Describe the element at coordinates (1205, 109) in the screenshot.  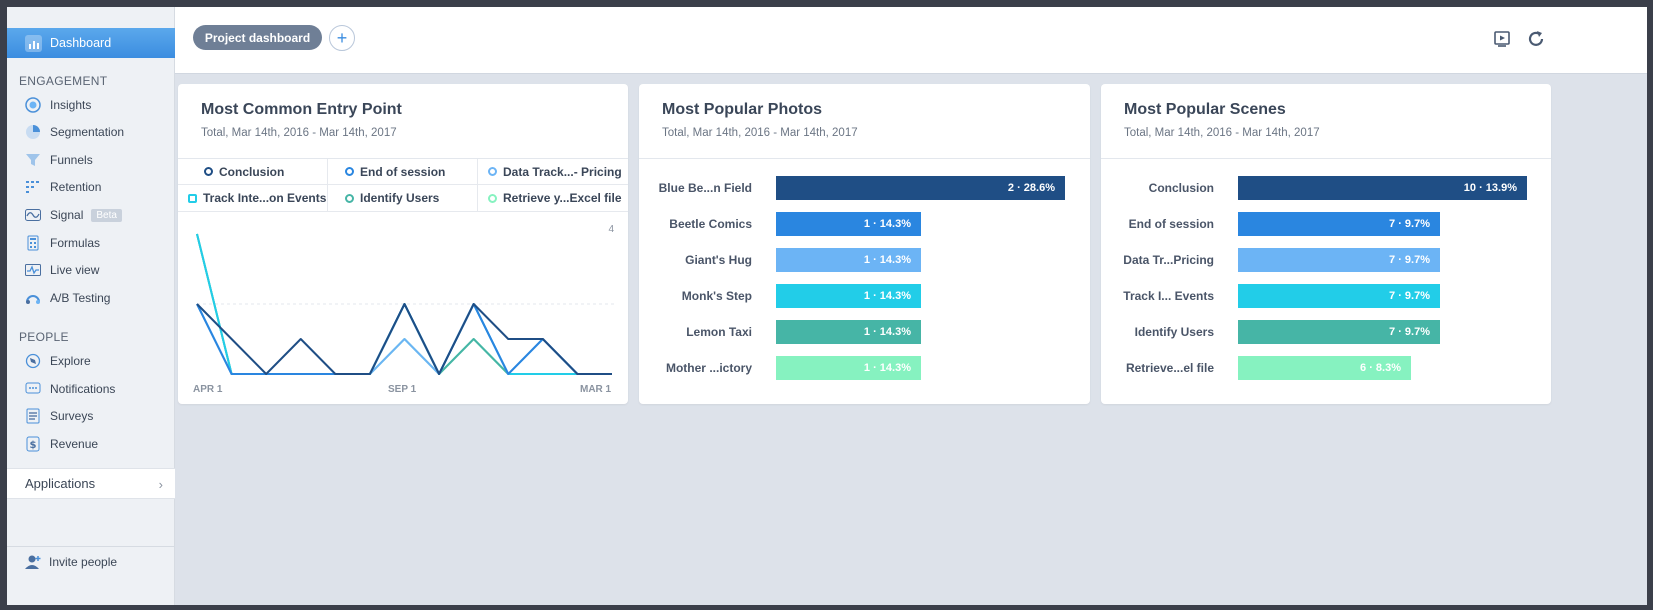
I see `card-title: Most Popular Scenes` at that location.